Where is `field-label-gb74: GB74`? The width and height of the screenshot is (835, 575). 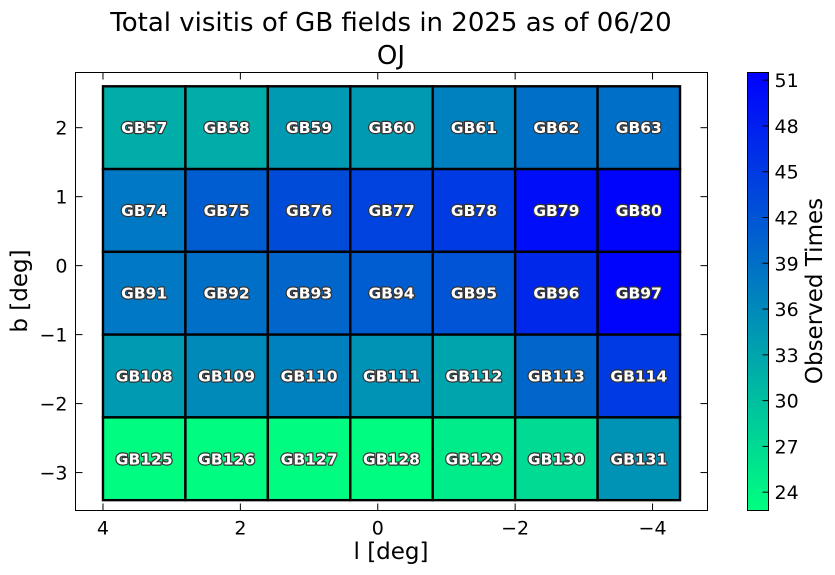
field-label-gb74: GB74 is located at coordinates (144, 211).